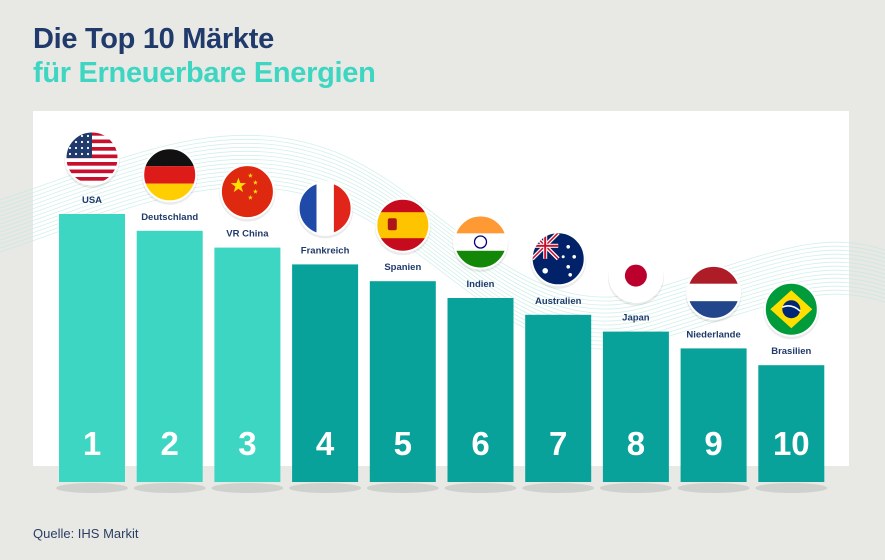 Image resolution: width=885 pixels, height=560 pixels. Describe the element at coordinates (92, 348) in the screenshot. I see `bar-usa` at that location.